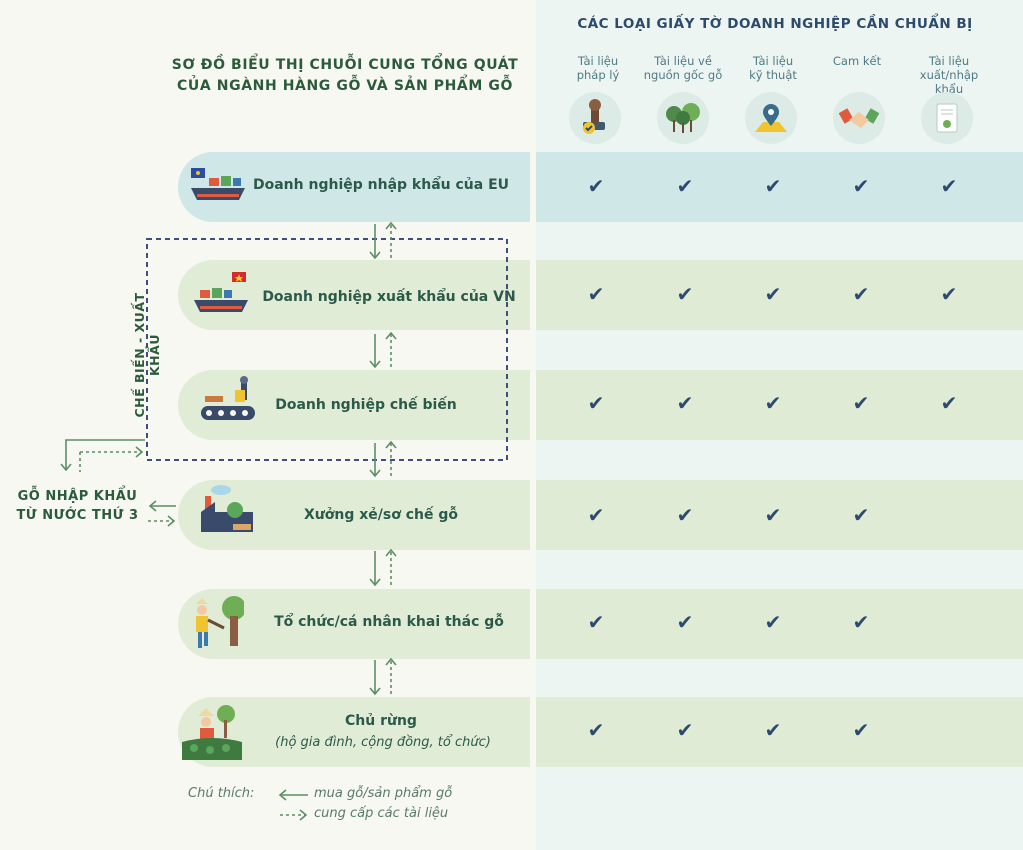 This screenshot has width=1023, height=850. What do you see at coordinates (389, 297) in the screenshot?
I see `chain-node-label: Doanh nghiệp xuất khẩu của VN` at bounding box center [389, 297].